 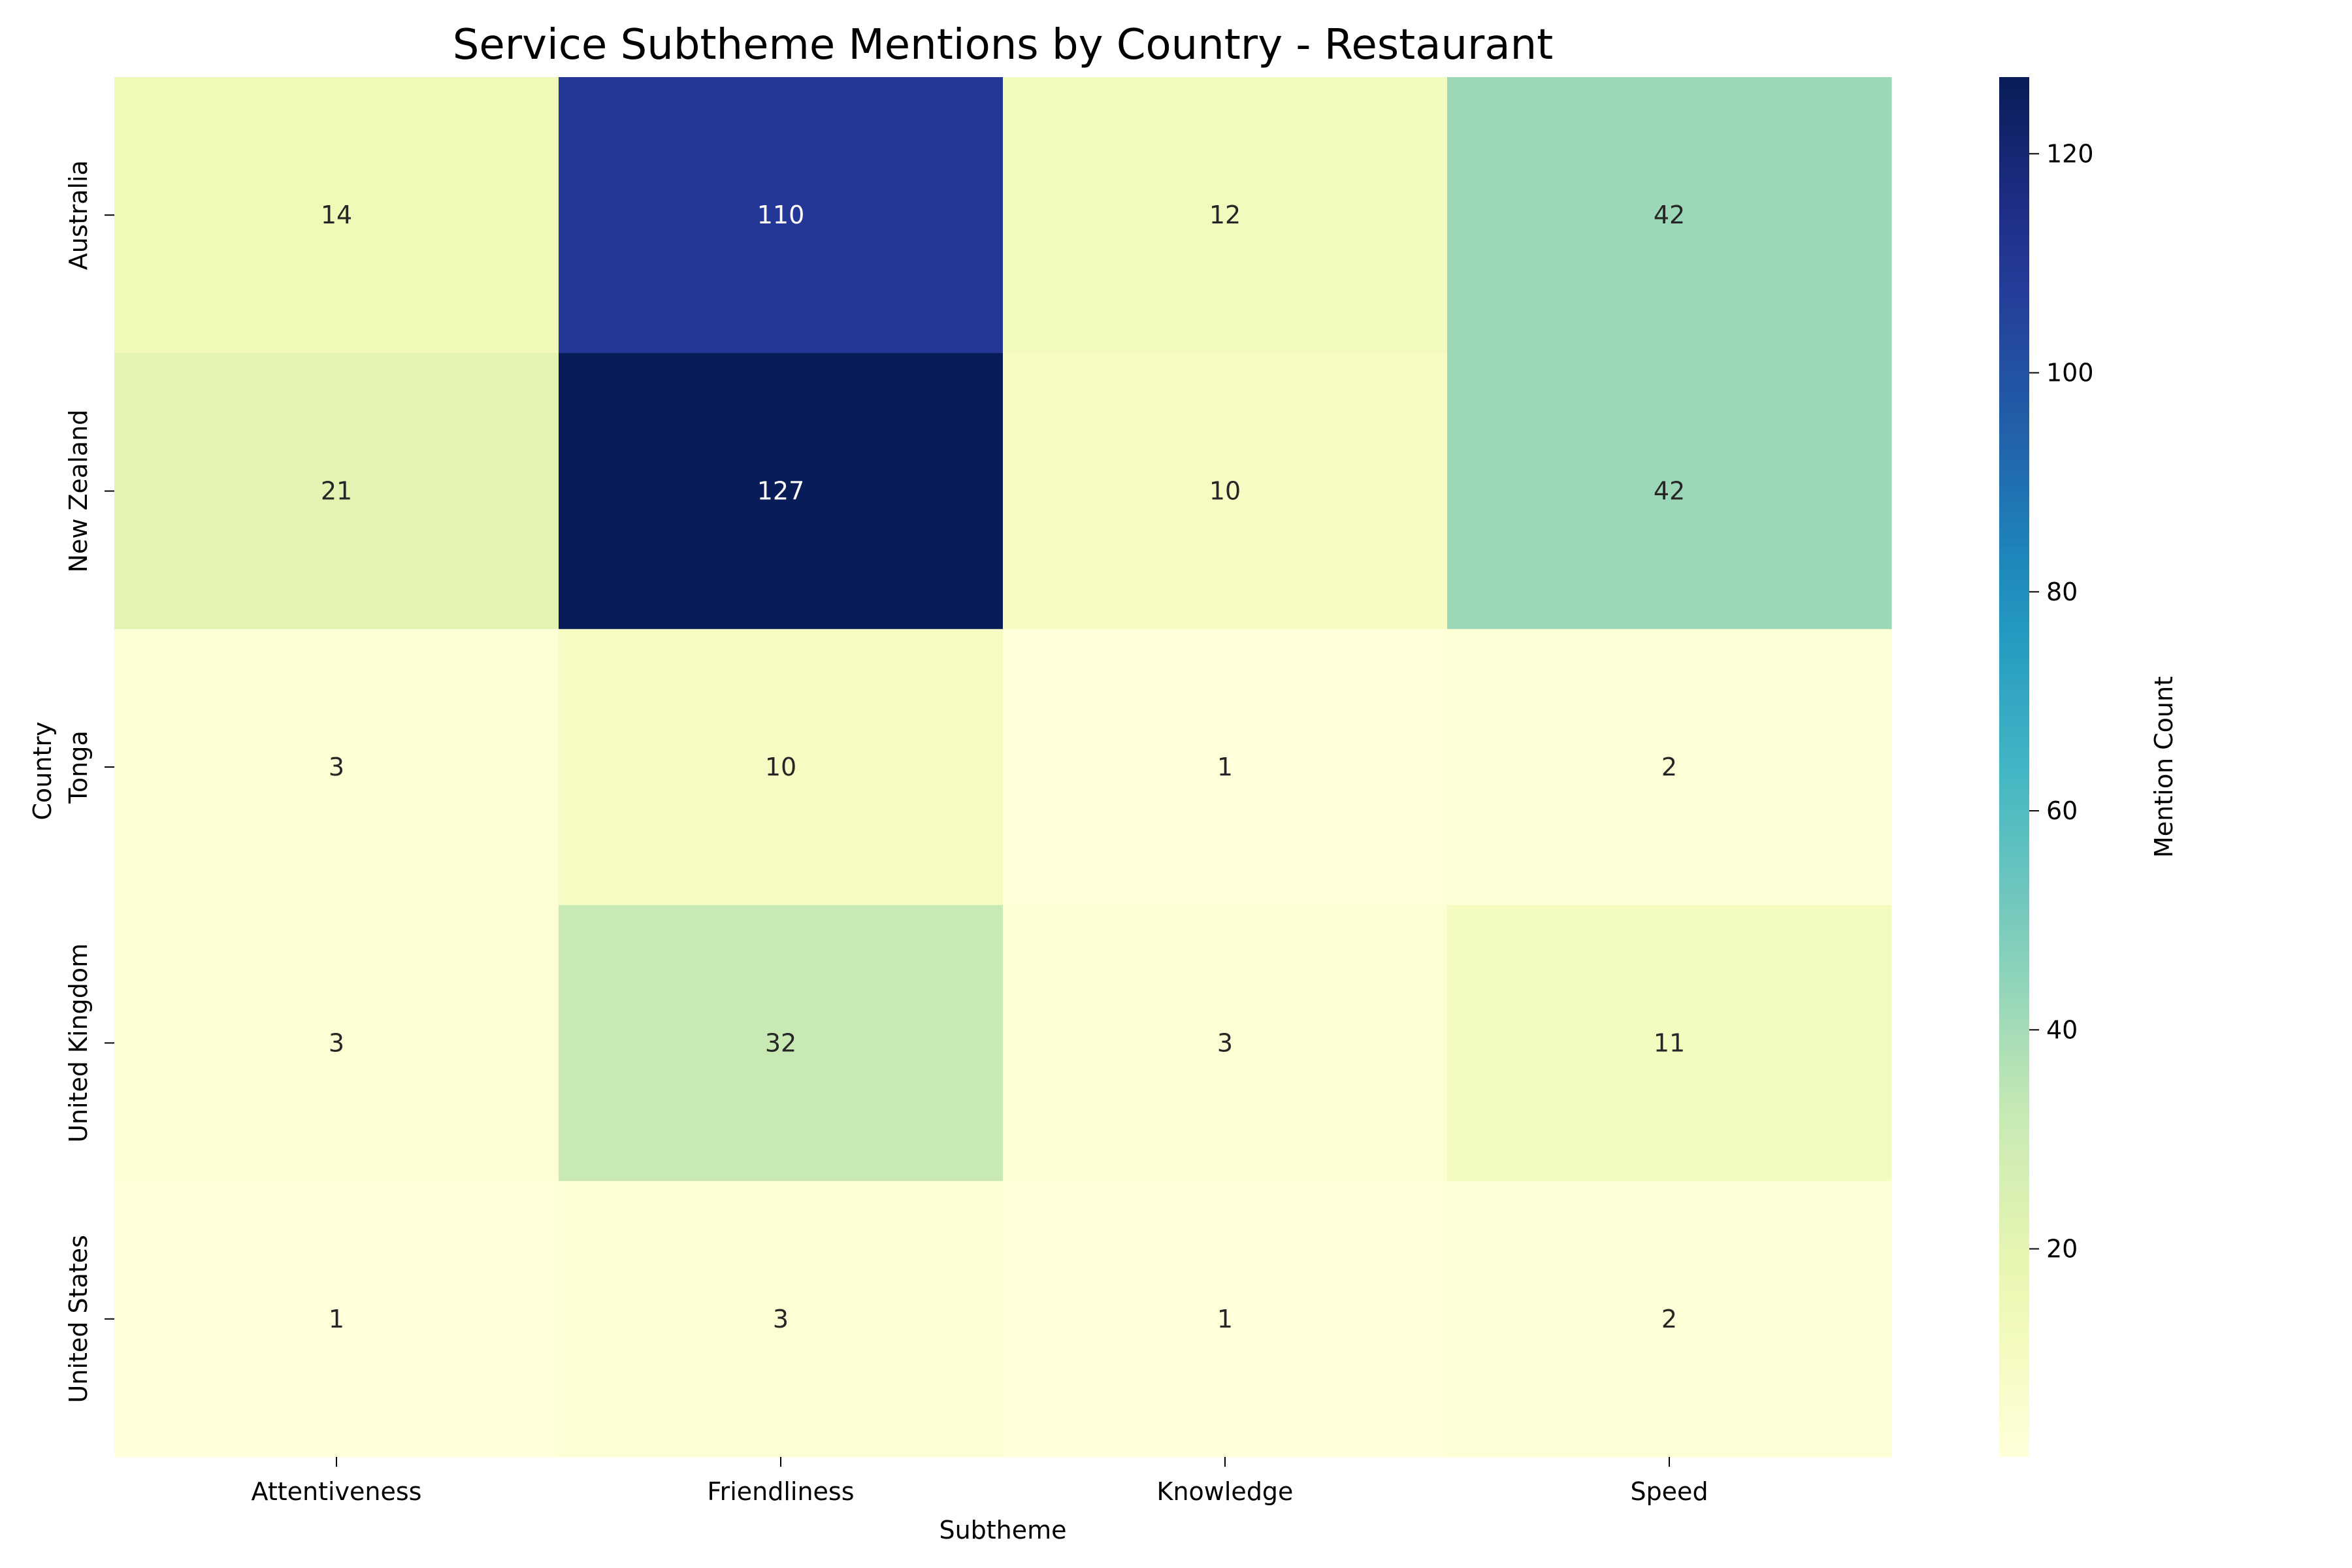 What do you see at coordinates (78, 1043) in the screenshot?
I see `y-tick-label: United Kingdom` at bounding box center [78, 1043].